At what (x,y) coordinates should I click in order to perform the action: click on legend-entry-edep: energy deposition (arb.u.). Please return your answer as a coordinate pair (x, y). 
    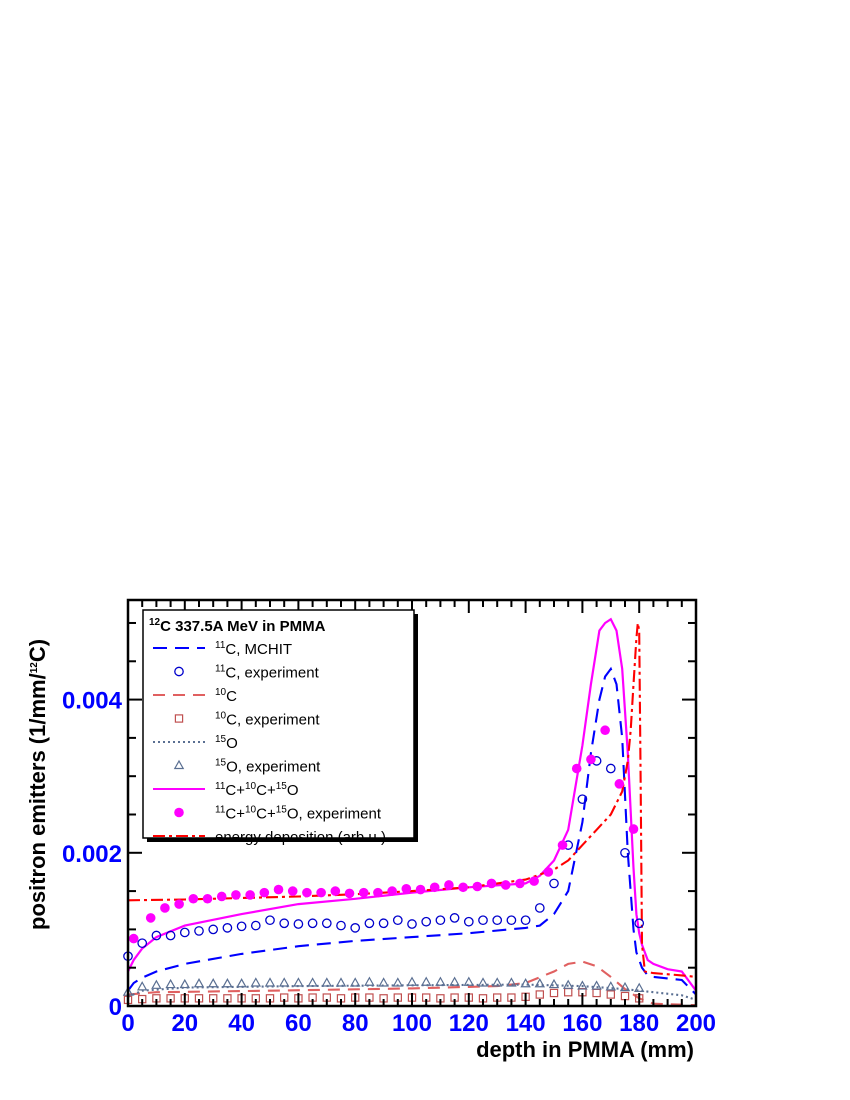
    Looking at the image, I should click on (269, 837).